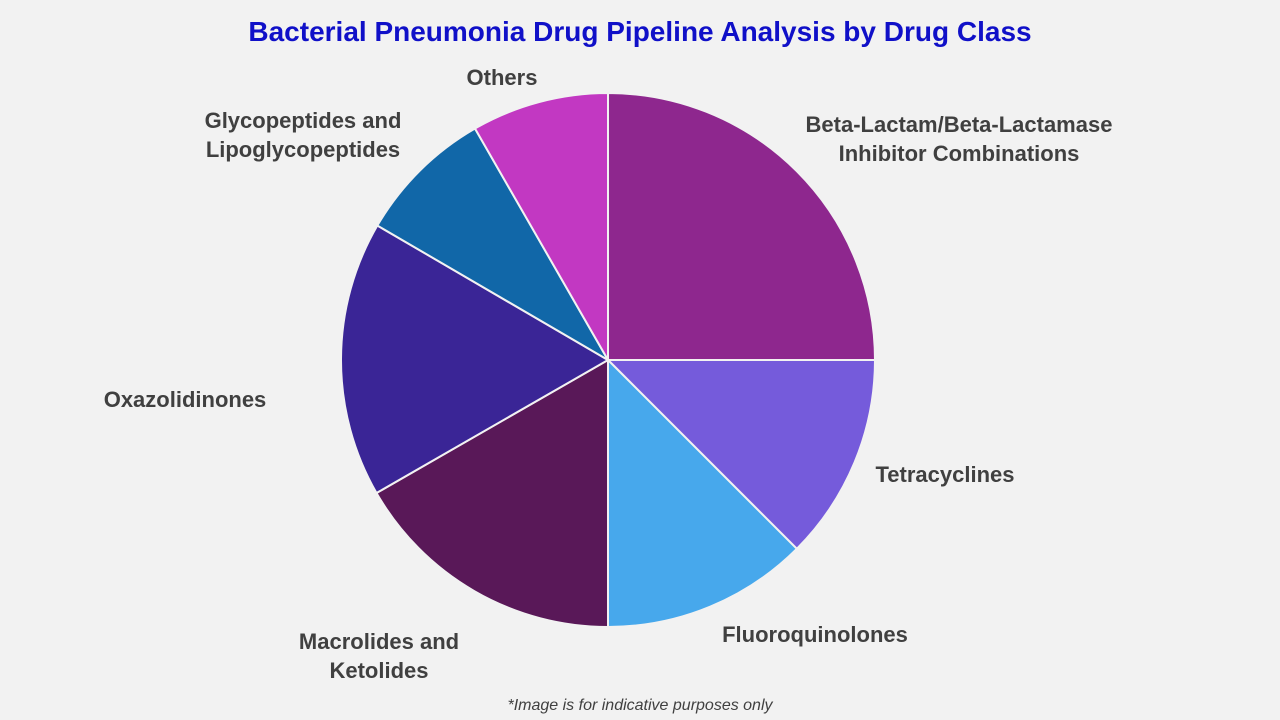 The width and height of the screenshot is (1280, 720). Describe the element at coordinates (815, 634) in the screenshot. I see `slice-label: Fluoroquinolones` at that location.